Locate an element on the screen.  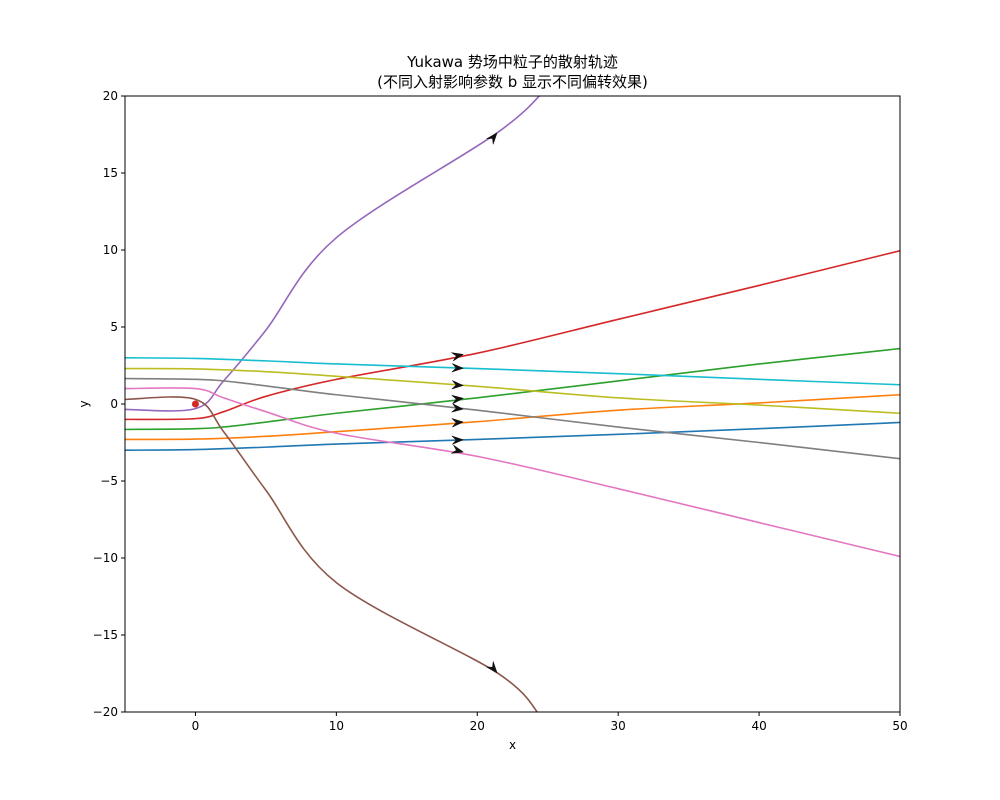
y-tick-label: 15 is located at coordinates (110, 173).